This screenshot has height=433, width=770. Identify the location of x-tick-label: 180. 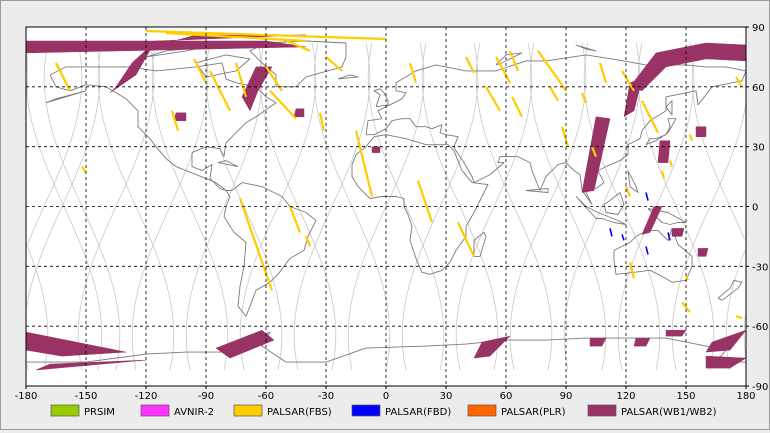
(745, 396).